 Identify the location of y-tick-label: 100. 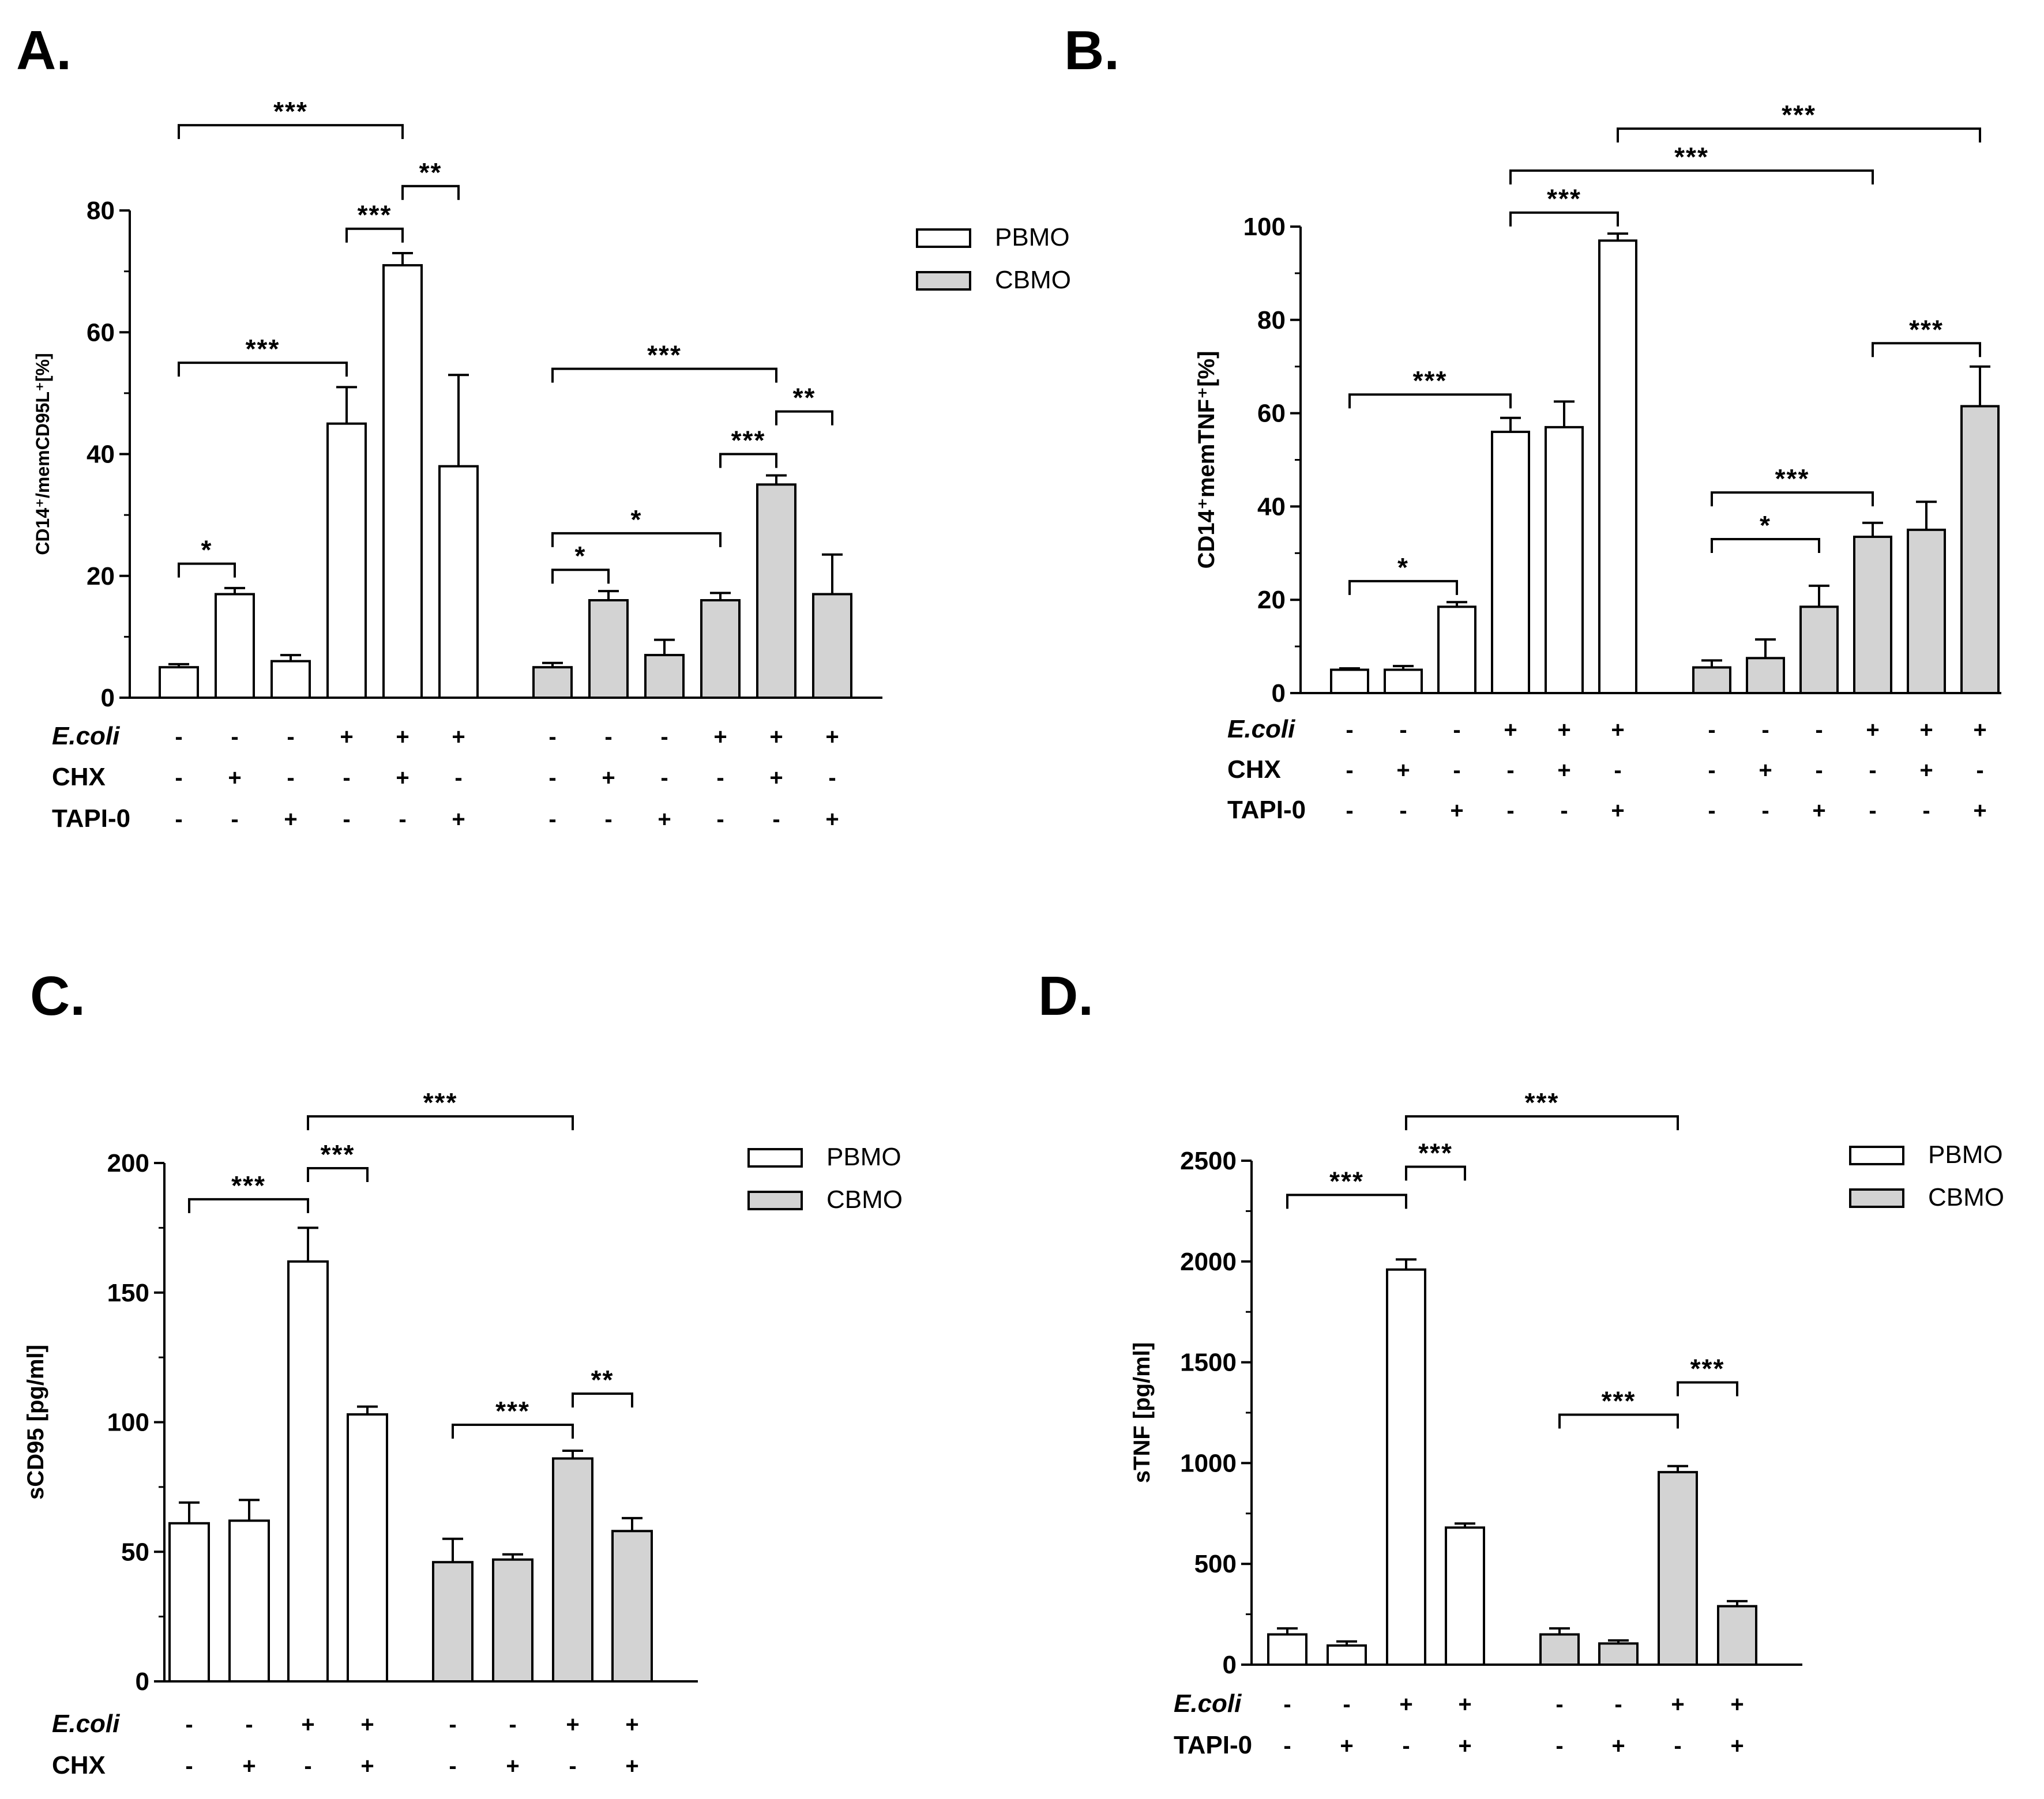
(128, 1423).